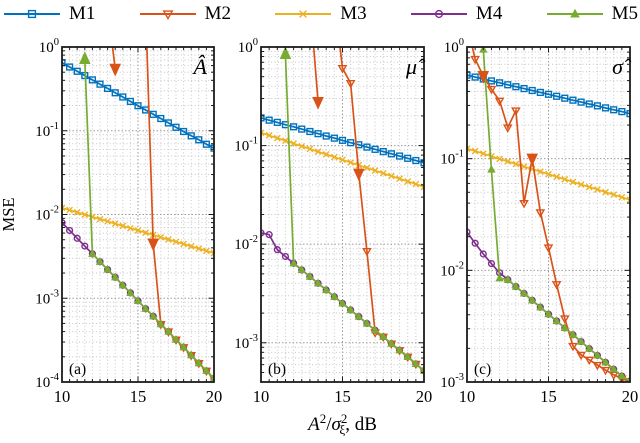 This screenshot has width=640, height=443. What do you see at coordinates (32, 13) in the screenshot?
I see `m1-line-marker-icon` at bounding box center [32, 13].